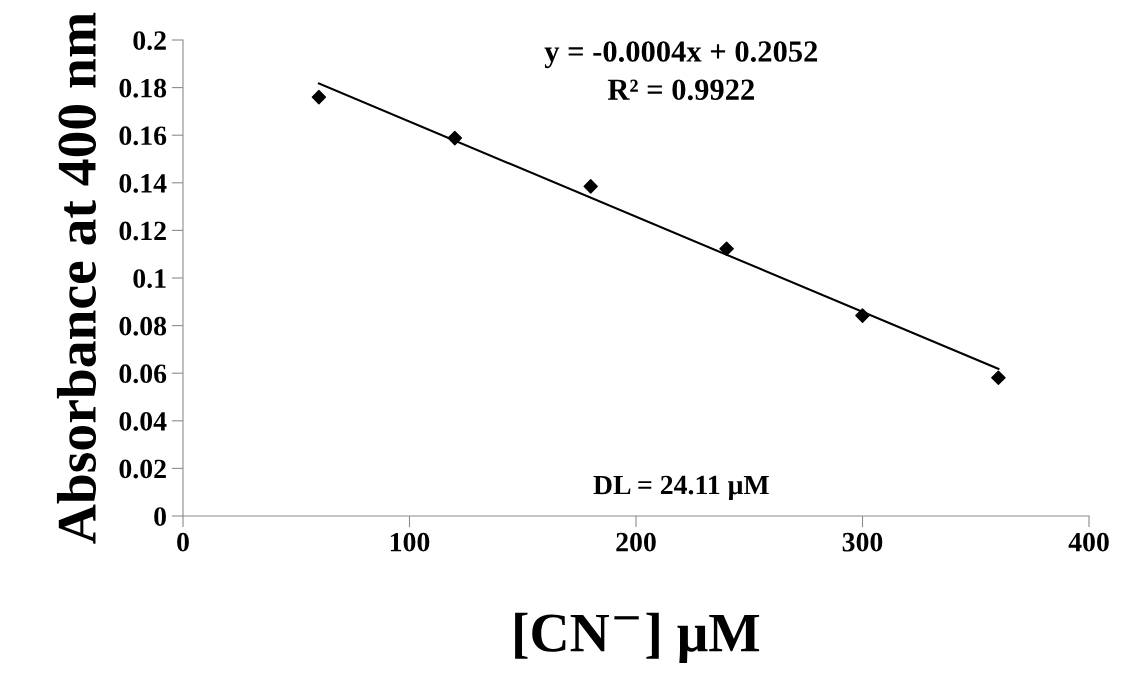  I want to click on x-tick-label: 400, so click(1088, 542).